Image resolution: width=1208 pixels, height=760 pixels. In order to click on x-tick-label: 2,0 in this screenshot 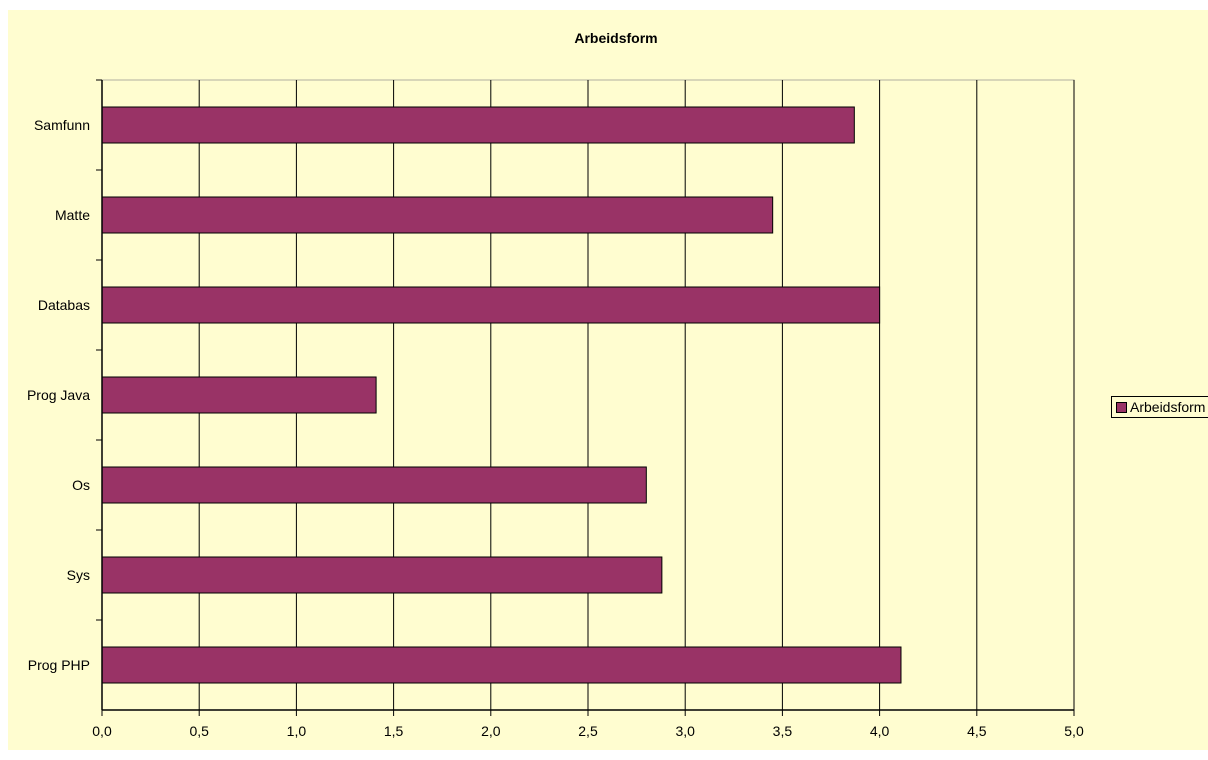, I will do `click(491, 731)`.